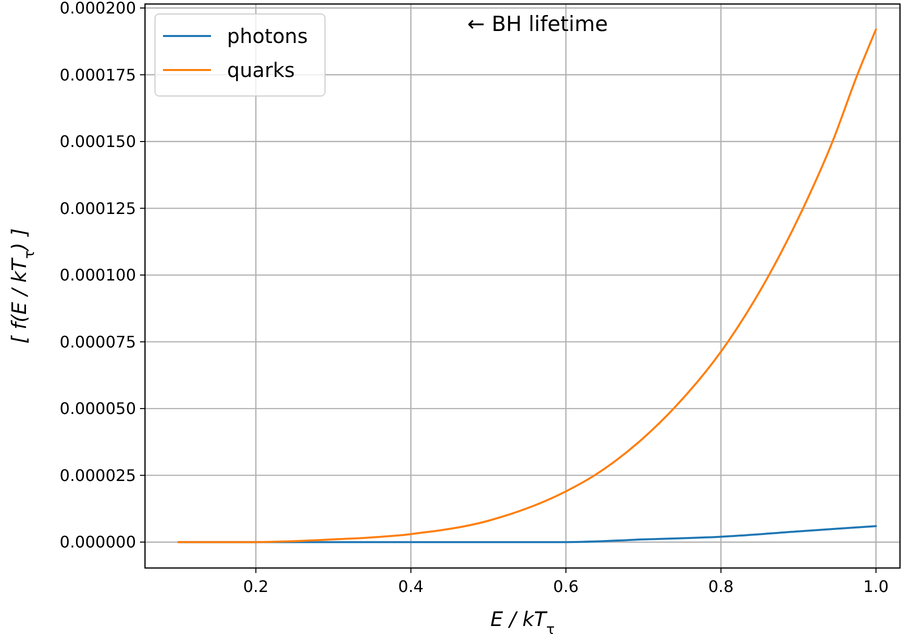 The height and width of the screenshot is (634, 902). What do you see at coordinates (876, 586) in the screenshot?
I see `x-tick-label: 1.0` at bounding box center [876, 586].